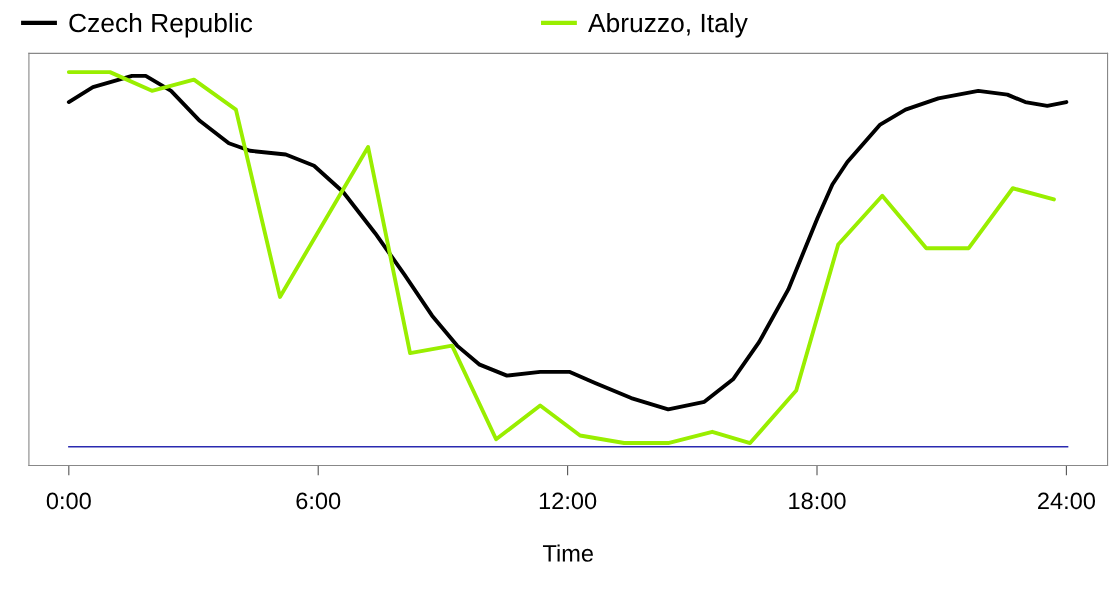 The image size is (1112, 593). I want to click on x-tick-label: 6:00, so click(318, 501).